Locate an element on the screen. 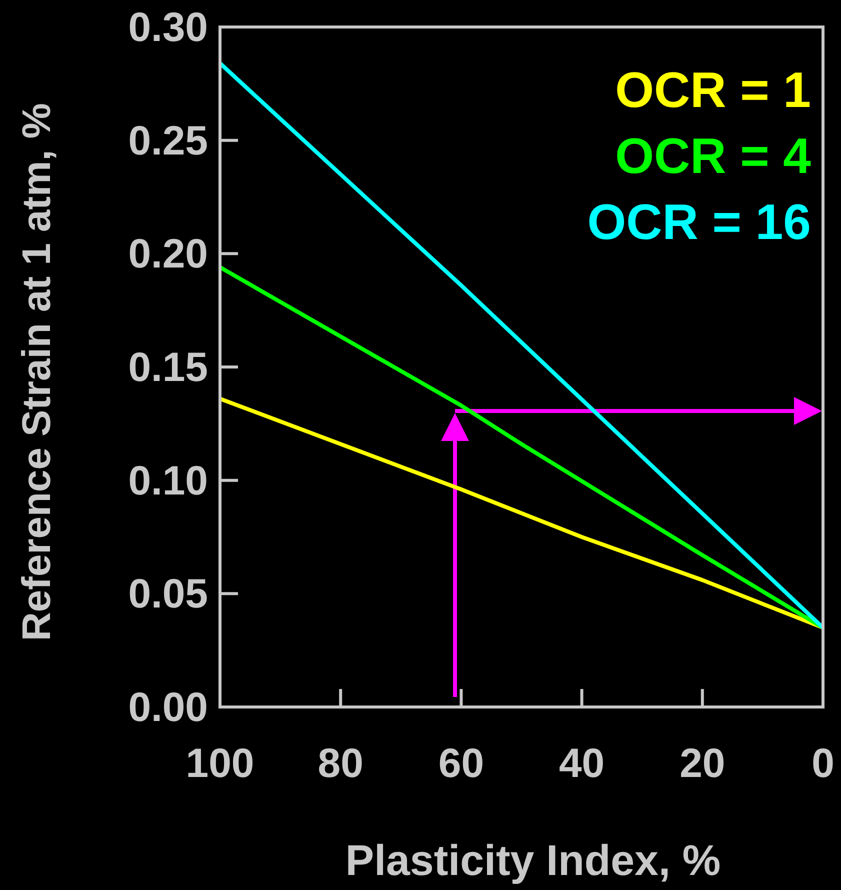 The width and height of the screenshot is (841, 890). y-axis-title: Reference Strain at 1 atm, % is located at coordinates (37, 372).